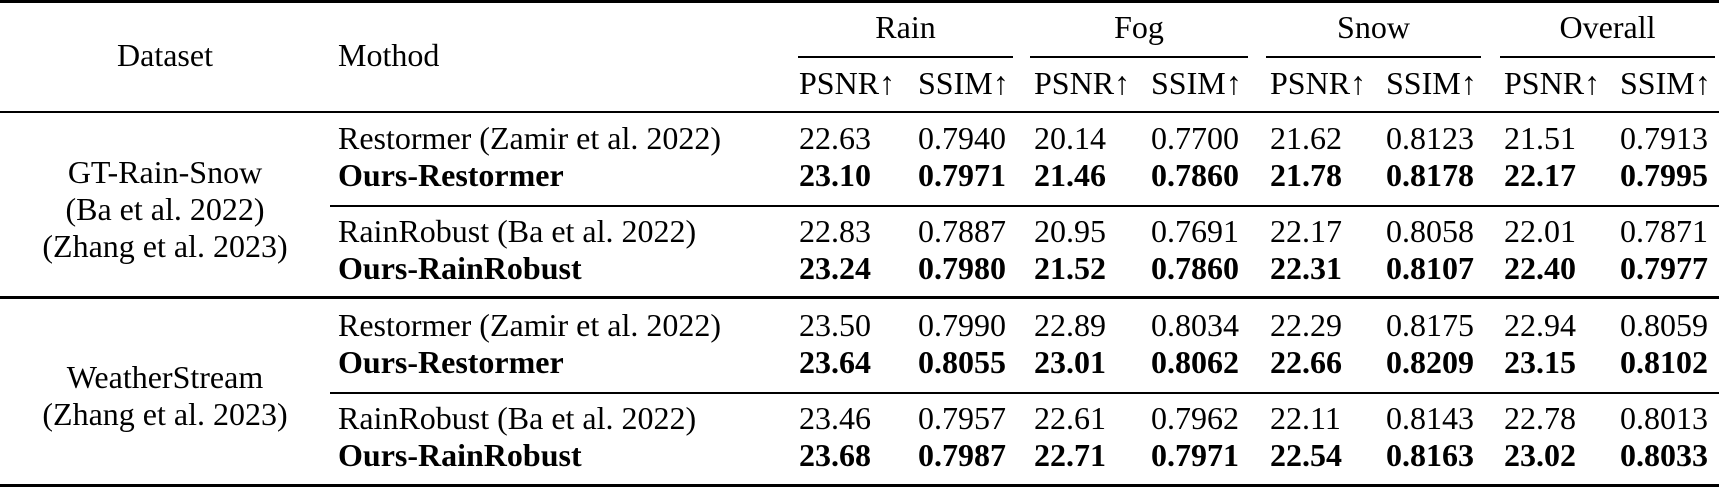  Describe the element at coordinates (835, 175) in the screenshot. I see `metric-value: 23.10` at that location.